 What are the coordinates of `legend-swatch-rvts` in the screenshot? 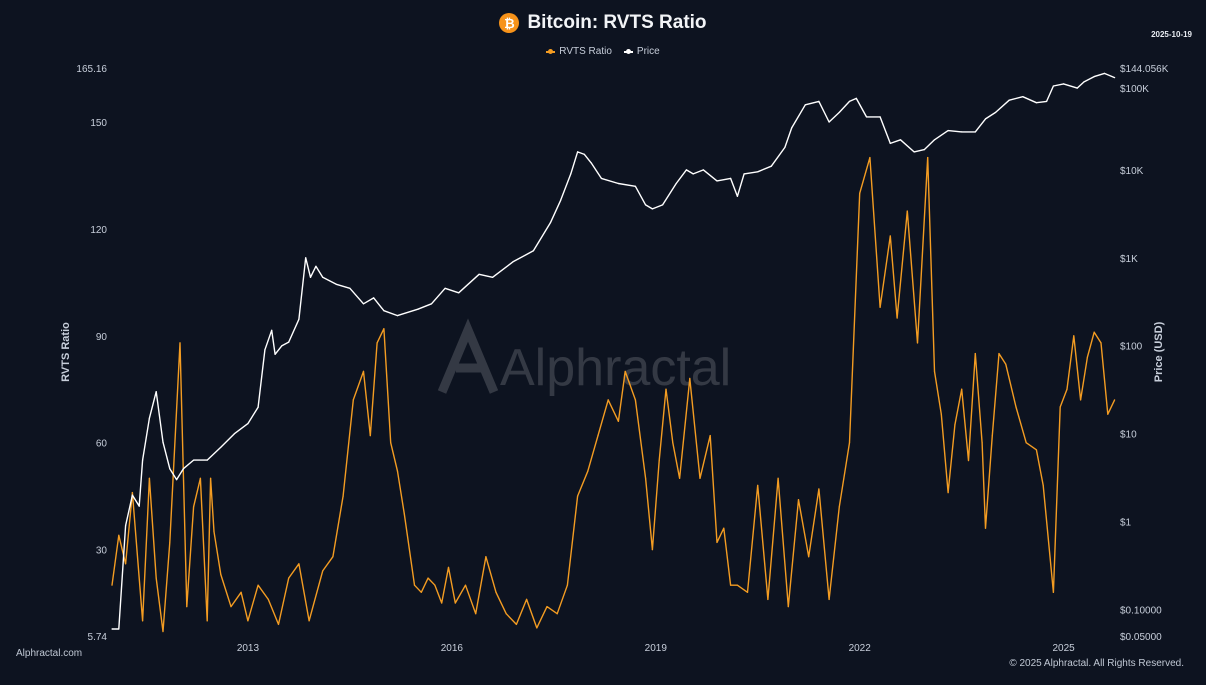 It's located at (551, 51).